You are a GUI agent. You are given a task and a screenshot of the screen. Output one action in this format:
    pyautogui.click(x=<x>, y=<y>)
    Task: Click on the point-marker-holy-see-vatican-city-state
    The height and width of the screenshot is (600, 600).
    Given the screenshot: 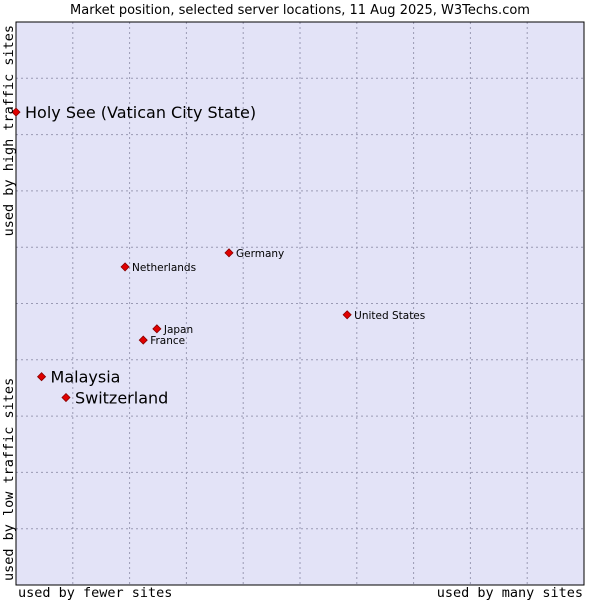 What is the action you would take?
    pyautogui.click(x=16, y=112)
    